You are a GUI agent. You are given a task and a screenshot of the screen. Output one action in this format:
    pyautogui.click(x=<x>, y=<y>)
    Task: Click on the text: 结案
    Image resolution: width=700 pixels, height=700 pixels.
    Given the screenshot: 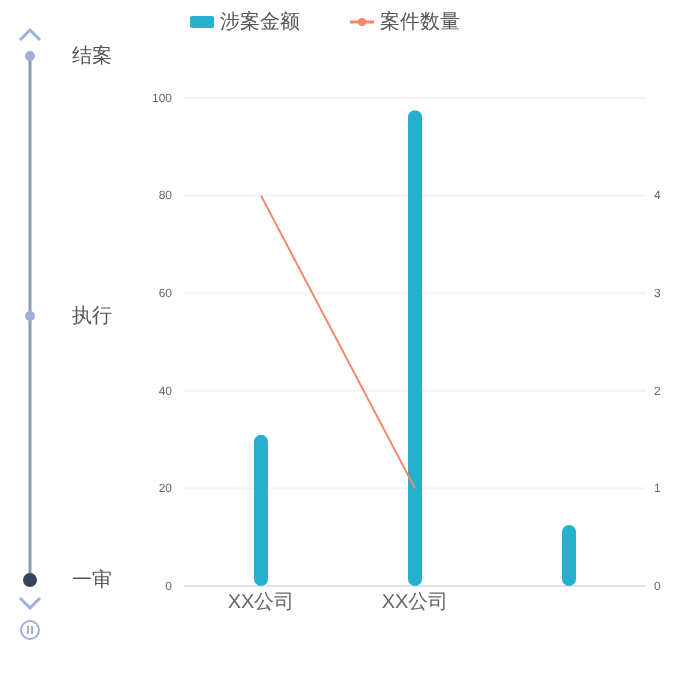 What is the action you would take?
    pyautogui.click(x=92, y=56)
    